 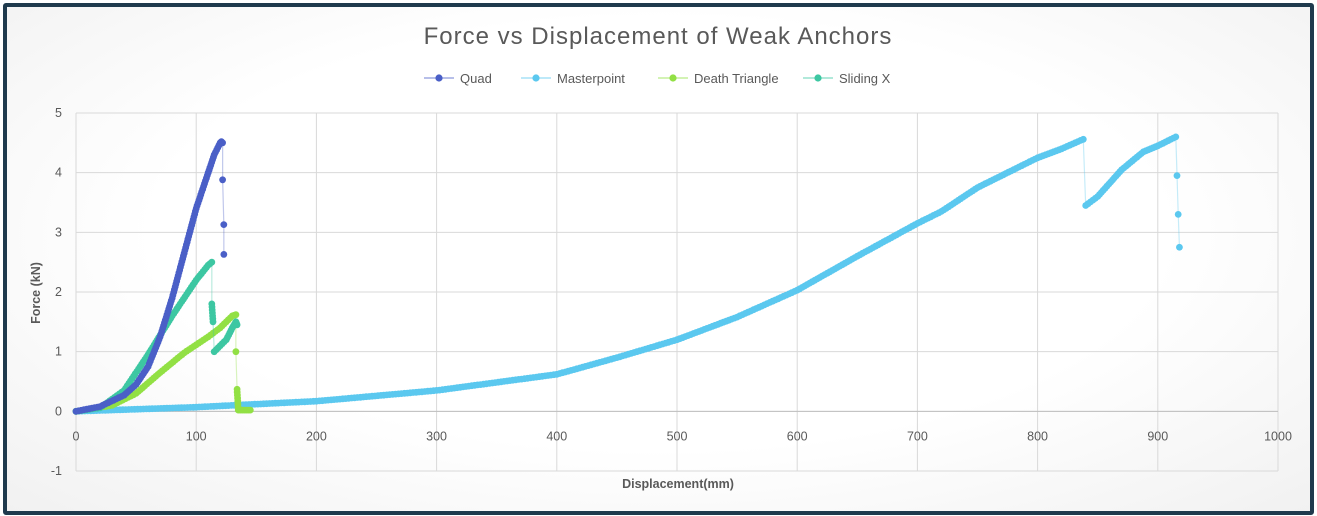 I want to click on y-tick-label: -1, so click(x=56, y=471).